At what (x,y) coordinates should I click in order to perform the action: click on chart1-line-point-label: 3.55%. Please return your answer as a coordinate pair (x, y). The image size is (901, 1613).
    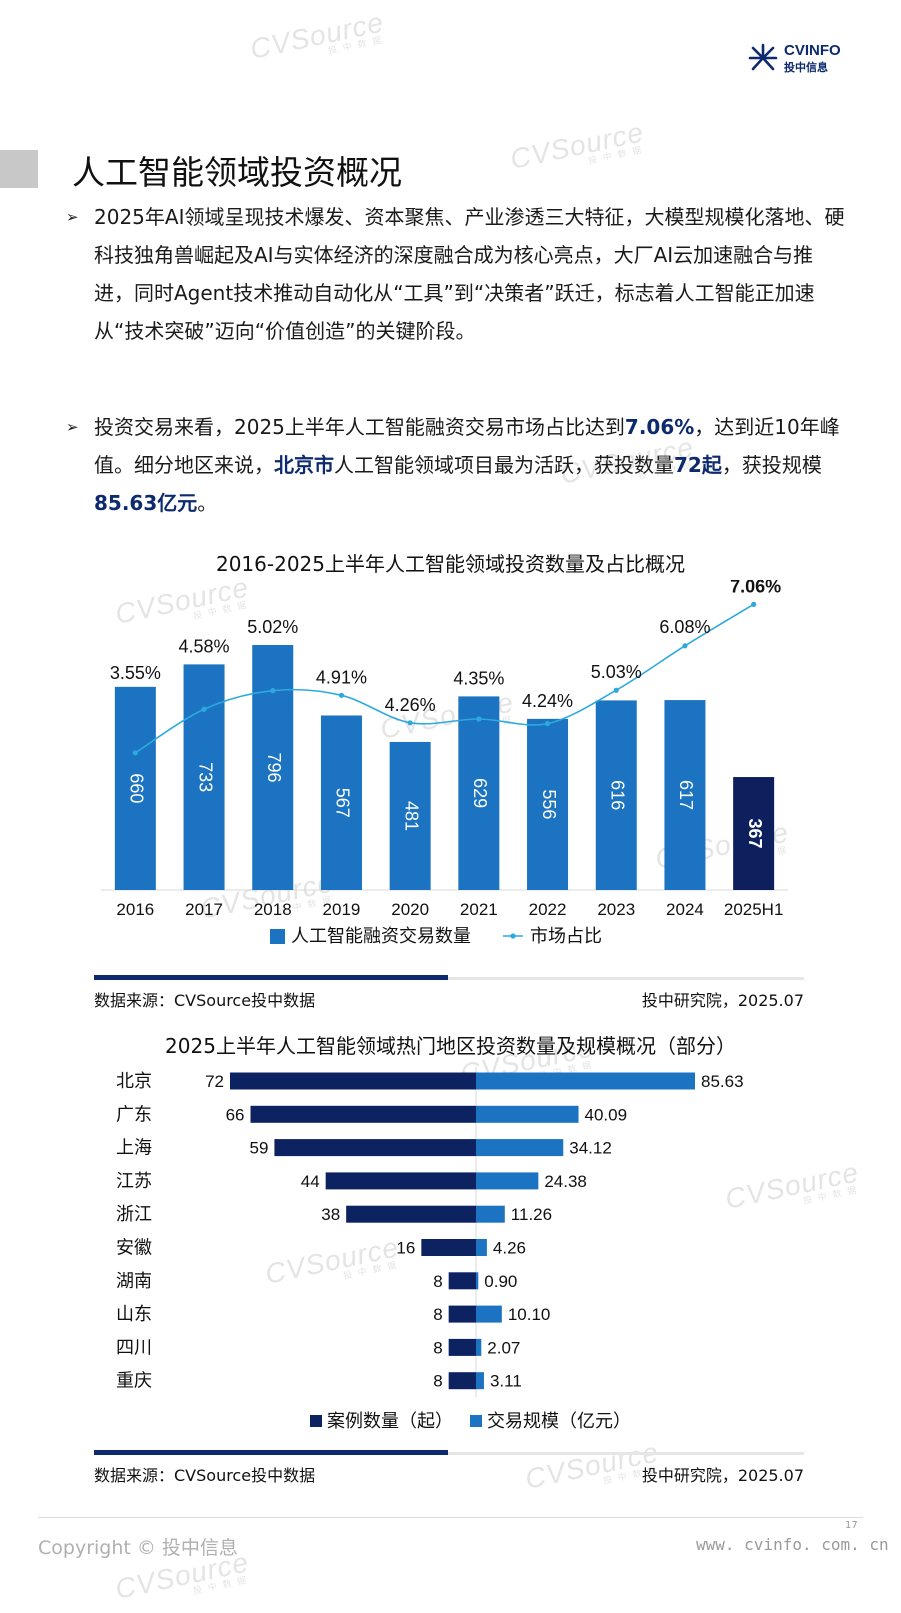
    Looking at the image, I should click on (135, 673).